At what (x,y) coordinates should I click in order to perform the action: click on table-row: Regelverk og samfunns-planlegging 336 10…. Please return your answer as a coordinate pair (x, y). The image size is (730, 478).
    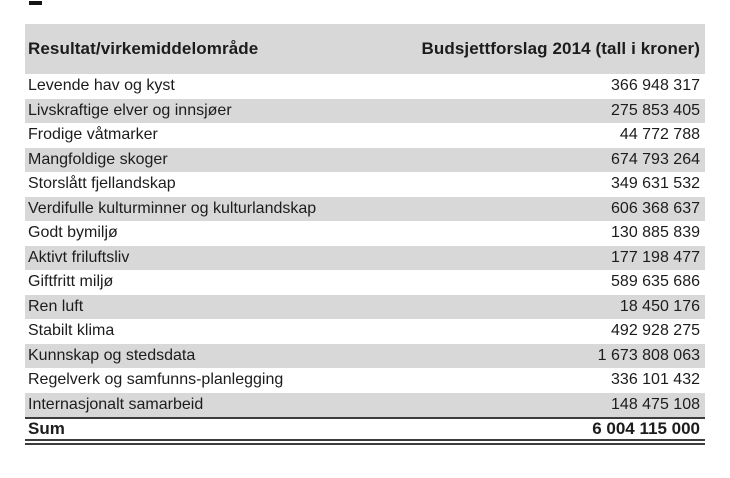
    Looking at the image, I should click on (365, 380).